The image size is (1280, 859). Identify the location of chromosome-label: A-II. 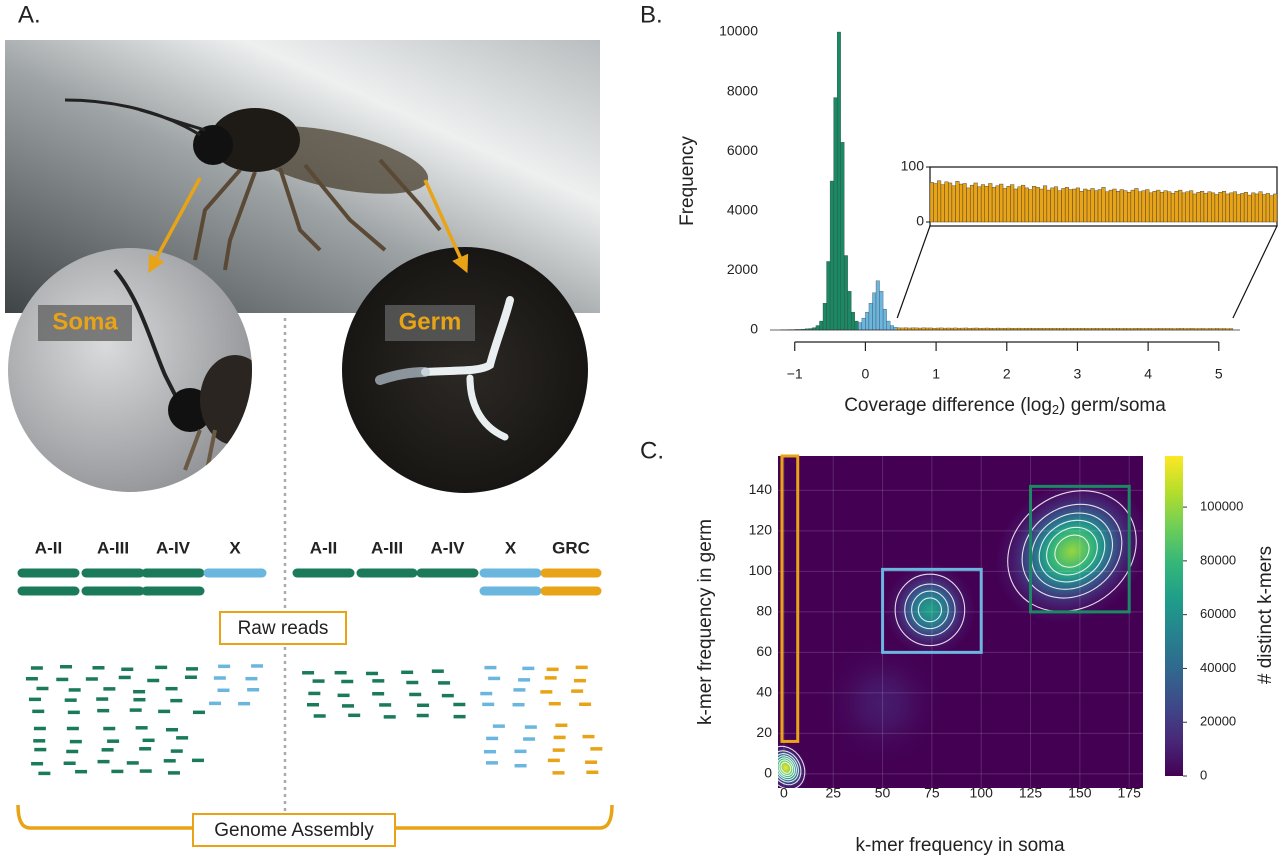
(48, 547).